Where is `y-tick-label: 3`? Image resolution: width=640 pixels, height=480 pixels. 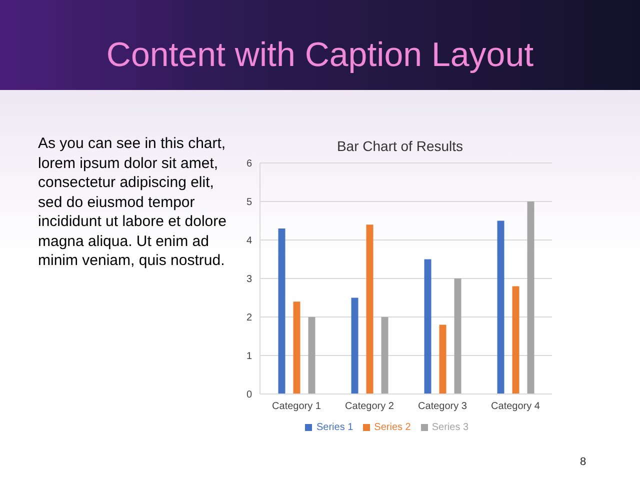 y-tick-label: 3 is located at coordinates (249, 280).